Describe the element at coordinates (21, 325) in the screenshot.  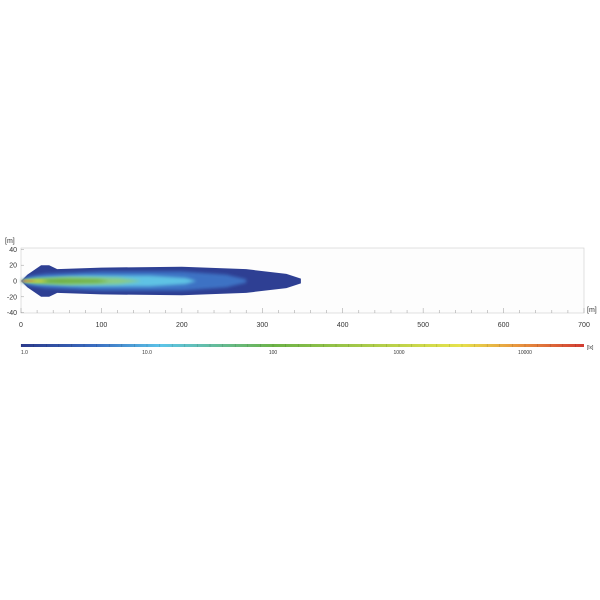
I see `x-tick-label: 0` at that location.